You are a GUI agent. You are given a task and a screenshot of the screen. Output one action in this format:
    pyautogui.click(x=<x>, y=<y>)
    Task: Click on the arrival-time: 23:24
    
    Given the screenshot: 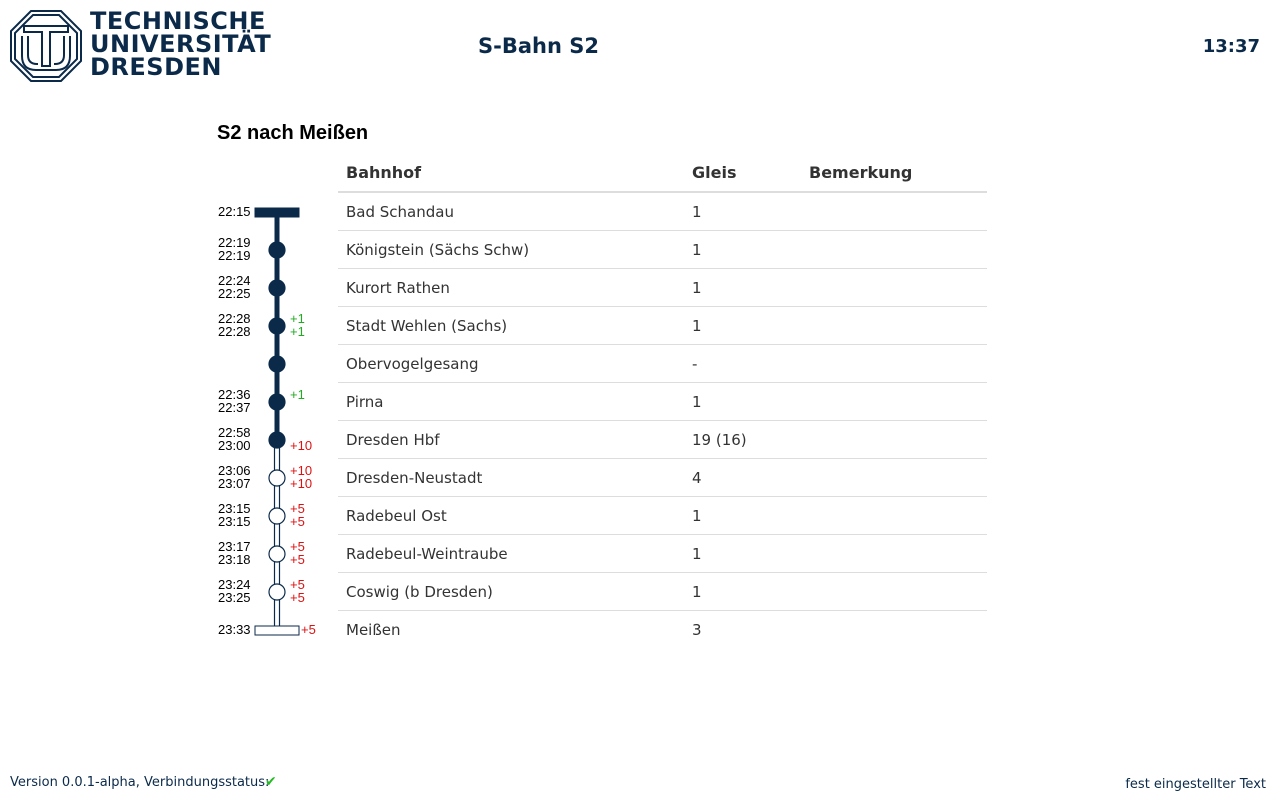 What is the action you would take?
    pyautogui.click(x=234, y=584)
    